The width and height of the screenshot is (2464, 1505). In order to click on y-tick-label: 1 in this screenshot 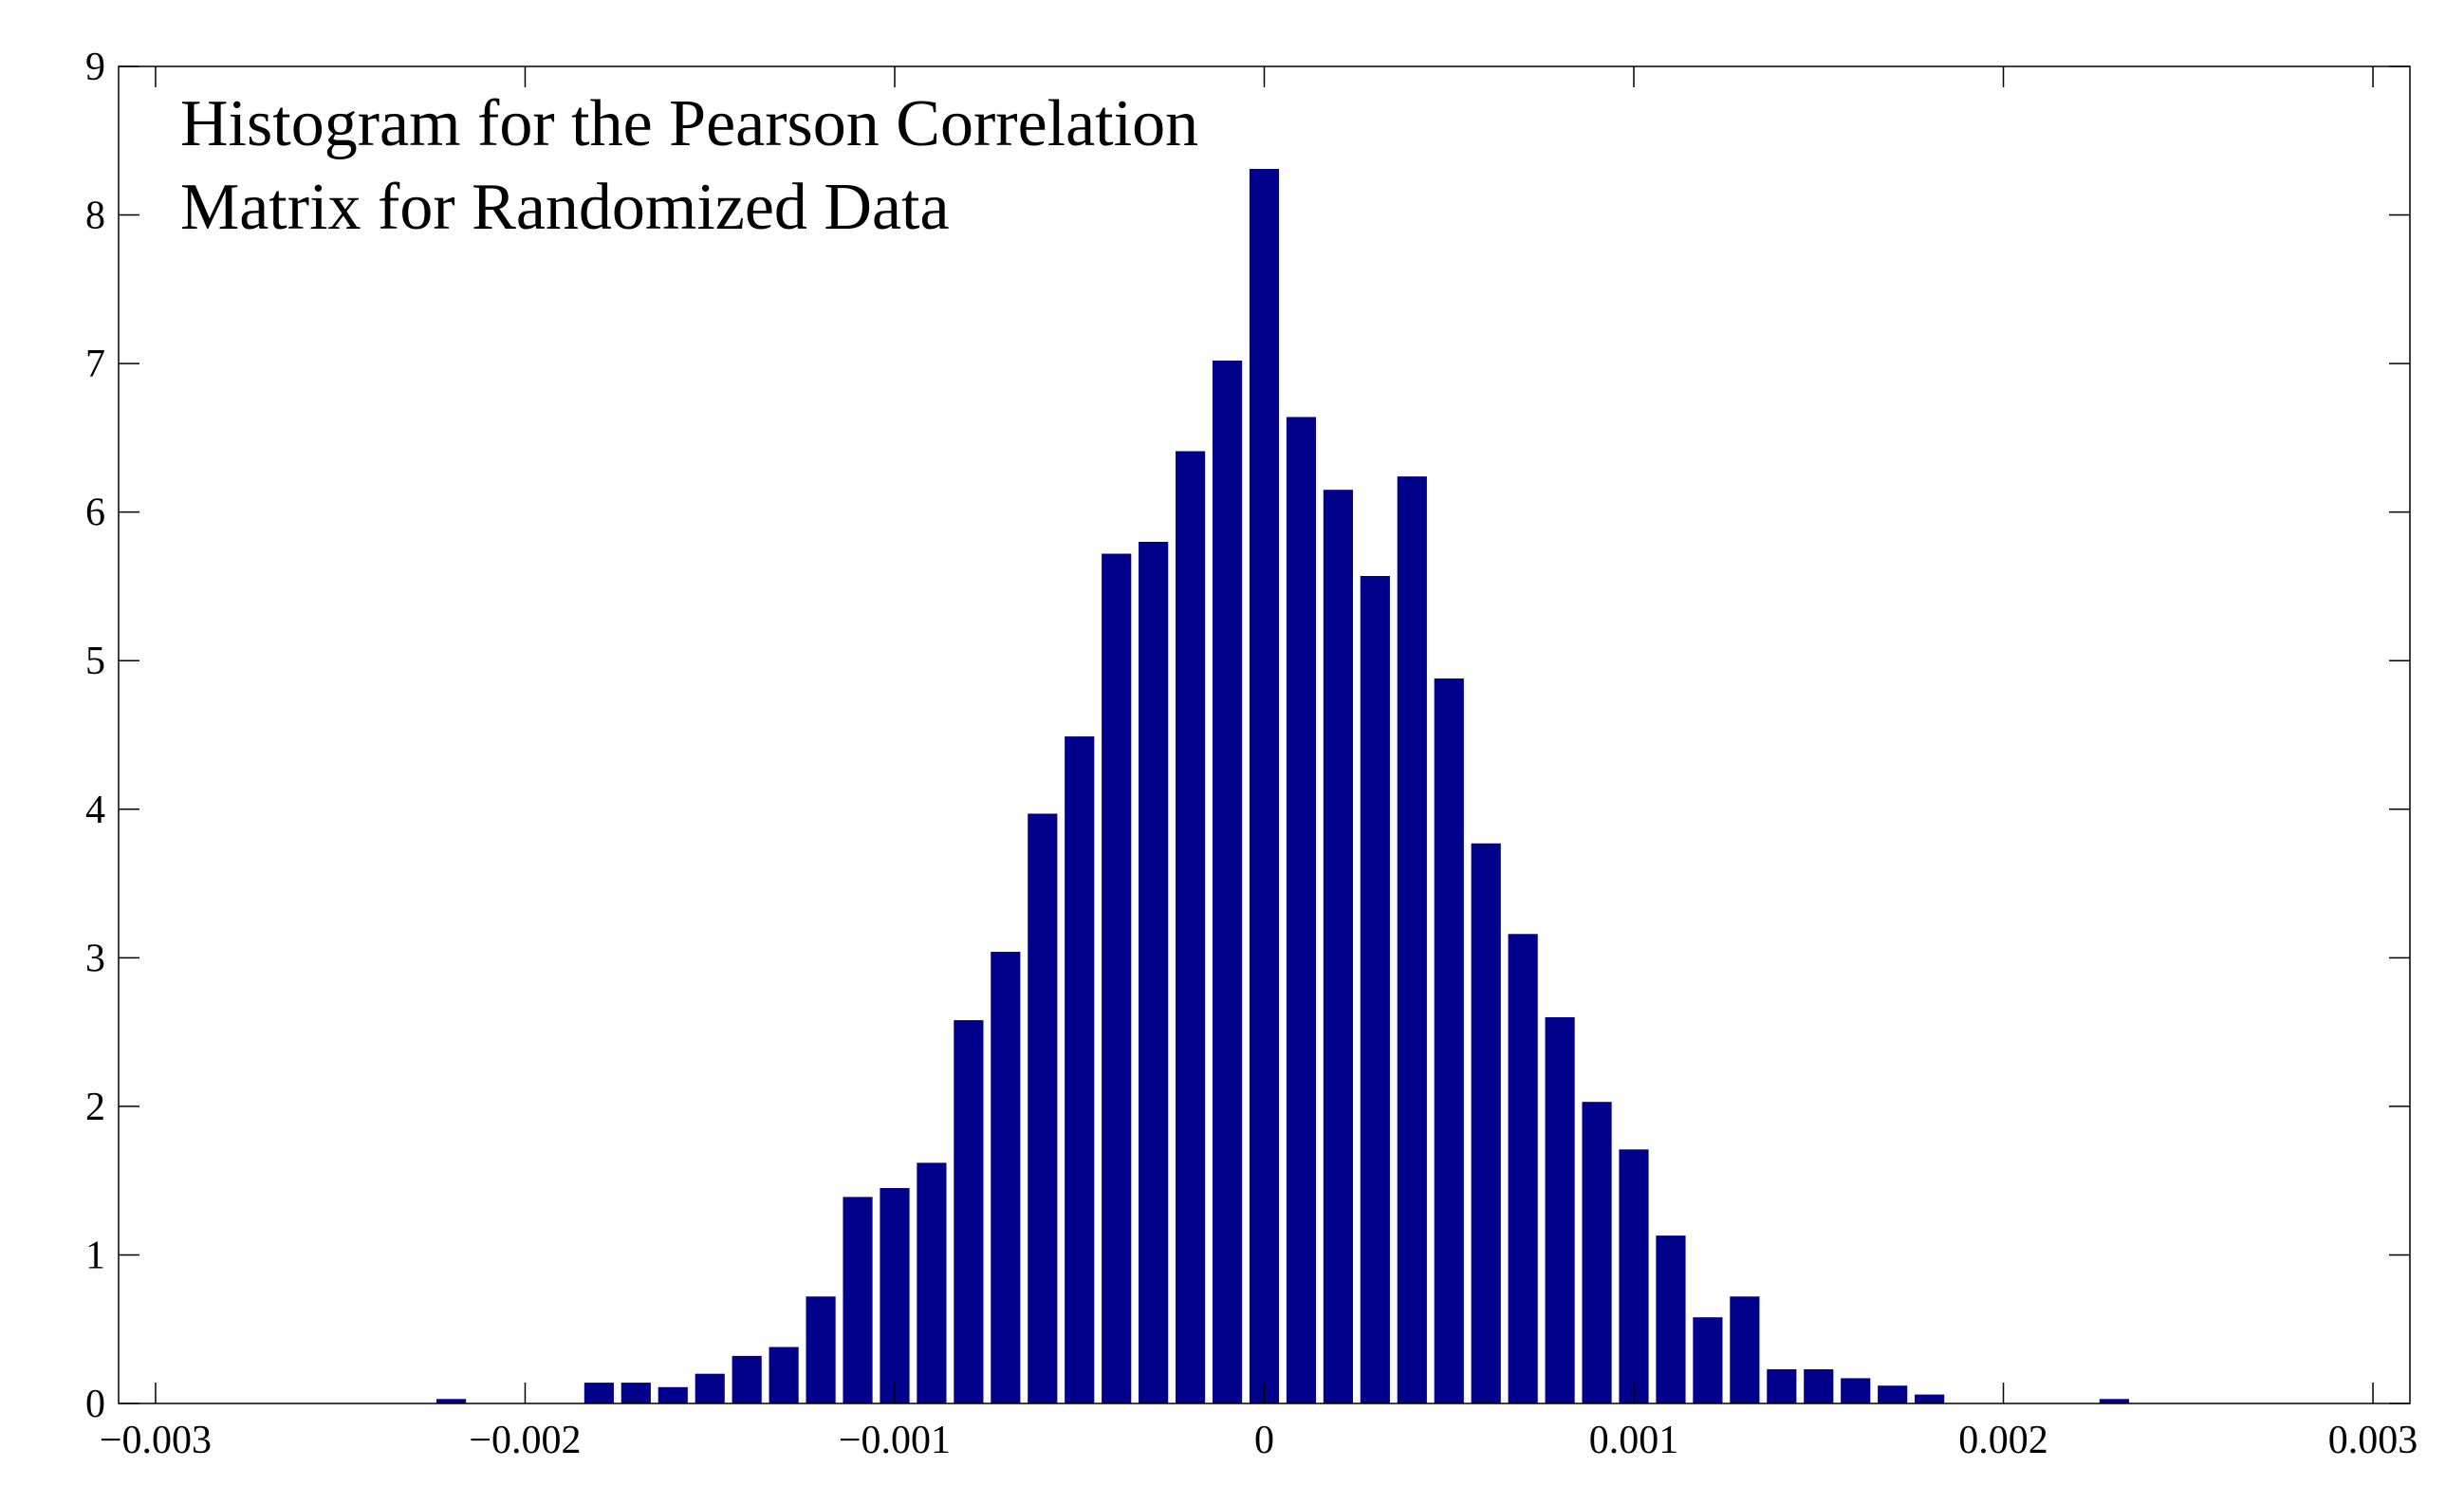, I will do `click(95, 1255)`.